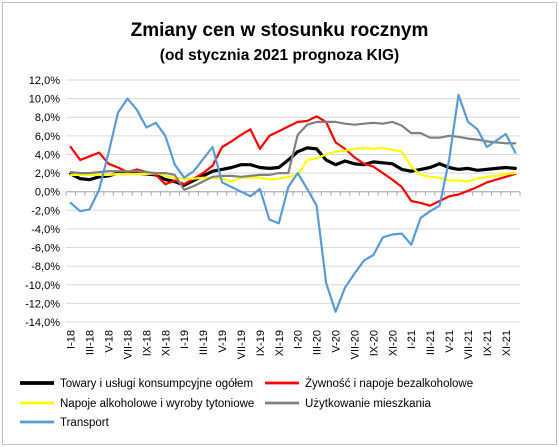 Image resolution: width=559 pixels, height=447 pixels. I want to click on x-tick-label: I-19, so click(185, 339).